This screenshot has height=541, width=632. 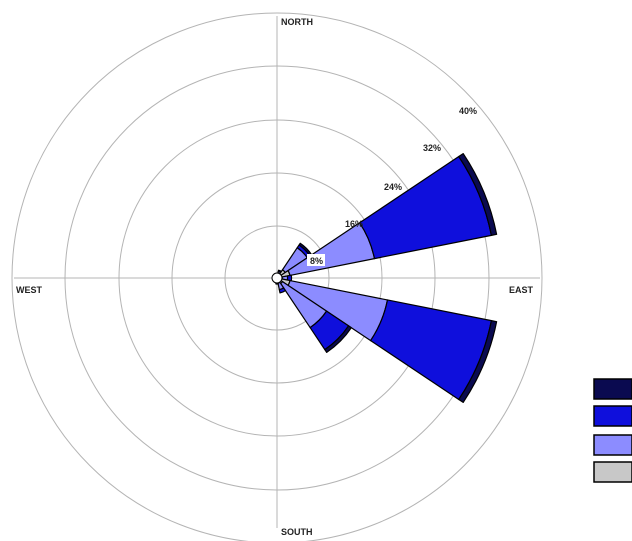 I want to click on tick-8-label: 8%, so click(x=316, y=261).